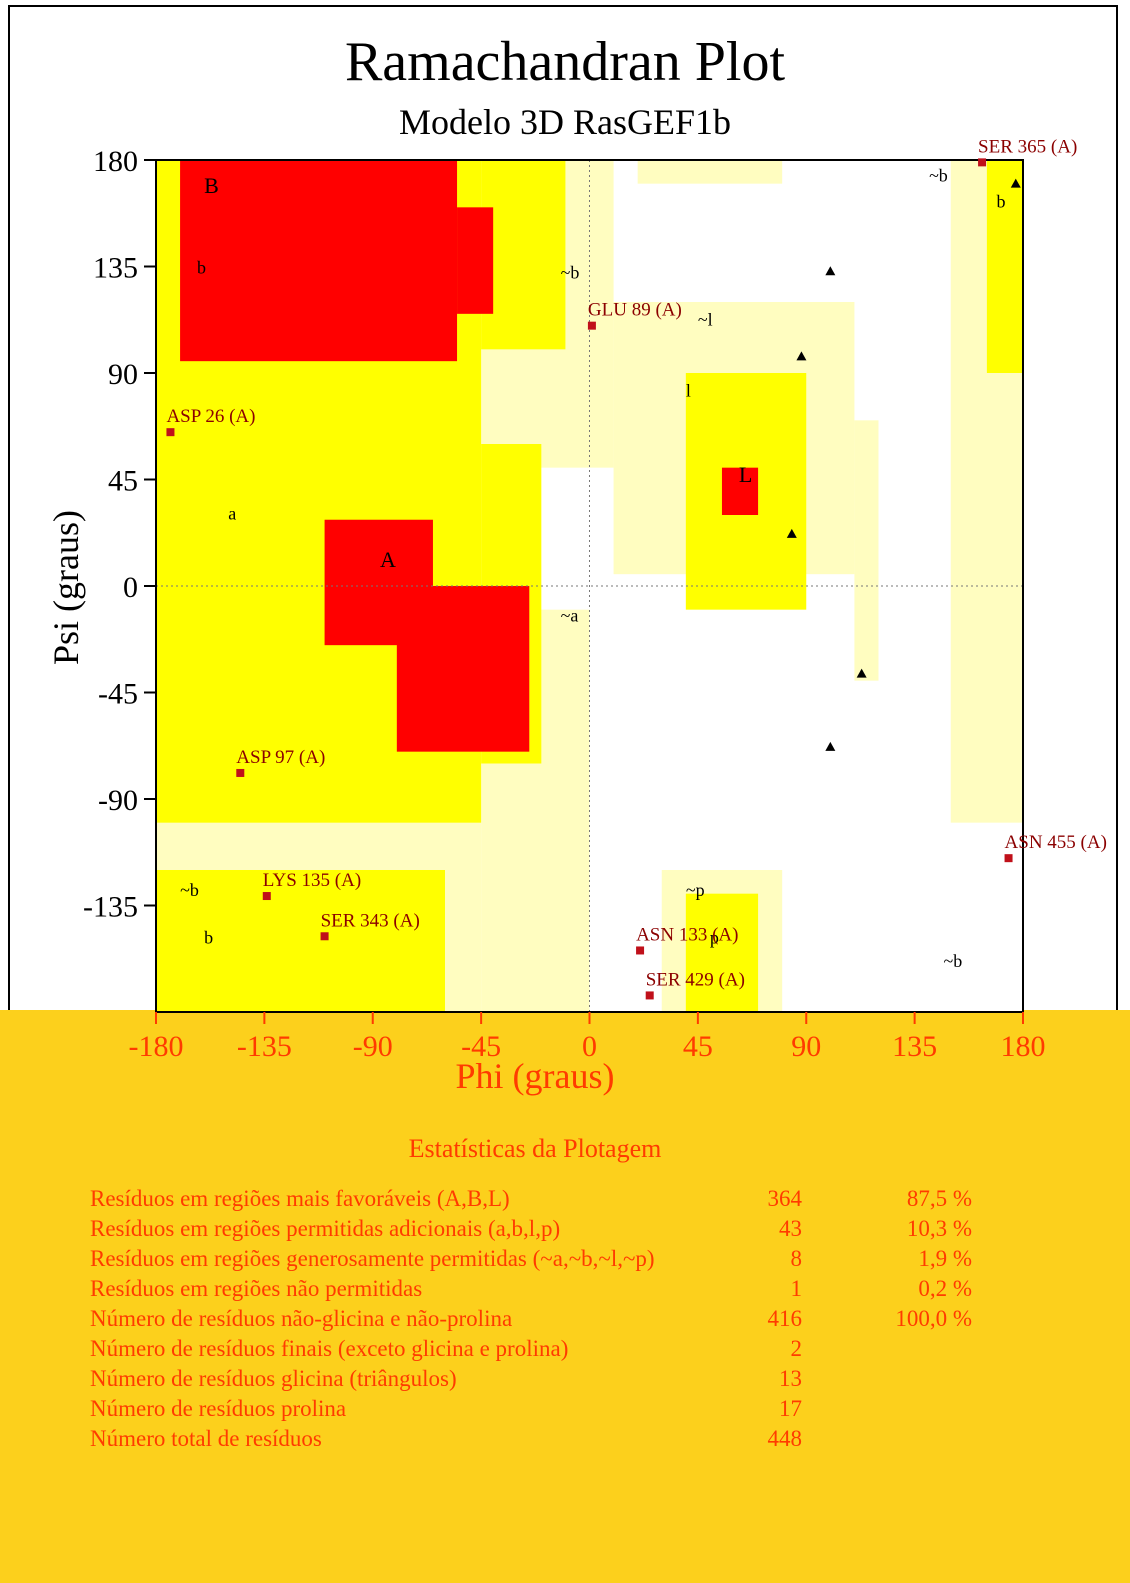 The image size is (1130, 1583). What do you see at coordinates (796, 1258) in the screenshot?
I see `stats-row-count: 8` at bounding box center [796, 1258].